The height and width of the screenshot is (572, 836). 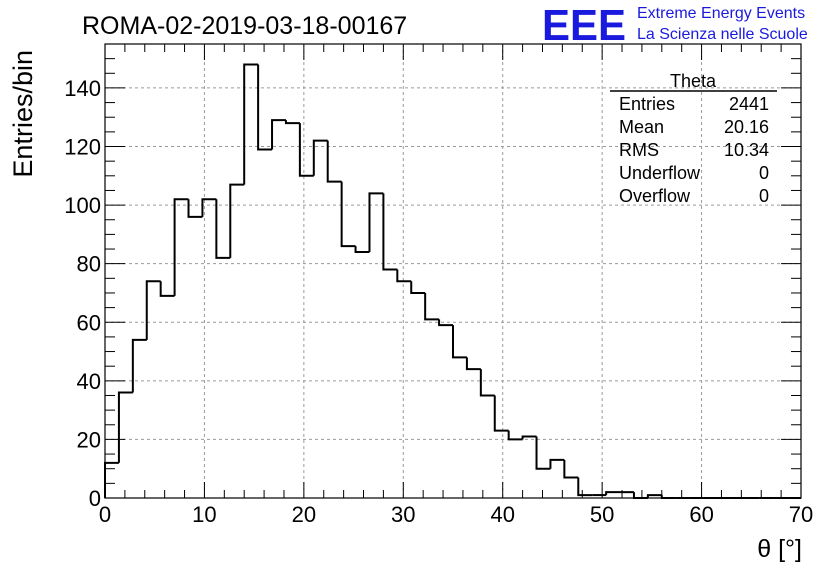 What do you see at coordinates (801, 514) in the screenshot?
I see `x-tick-label: 70` at bounding box center [801, 514].